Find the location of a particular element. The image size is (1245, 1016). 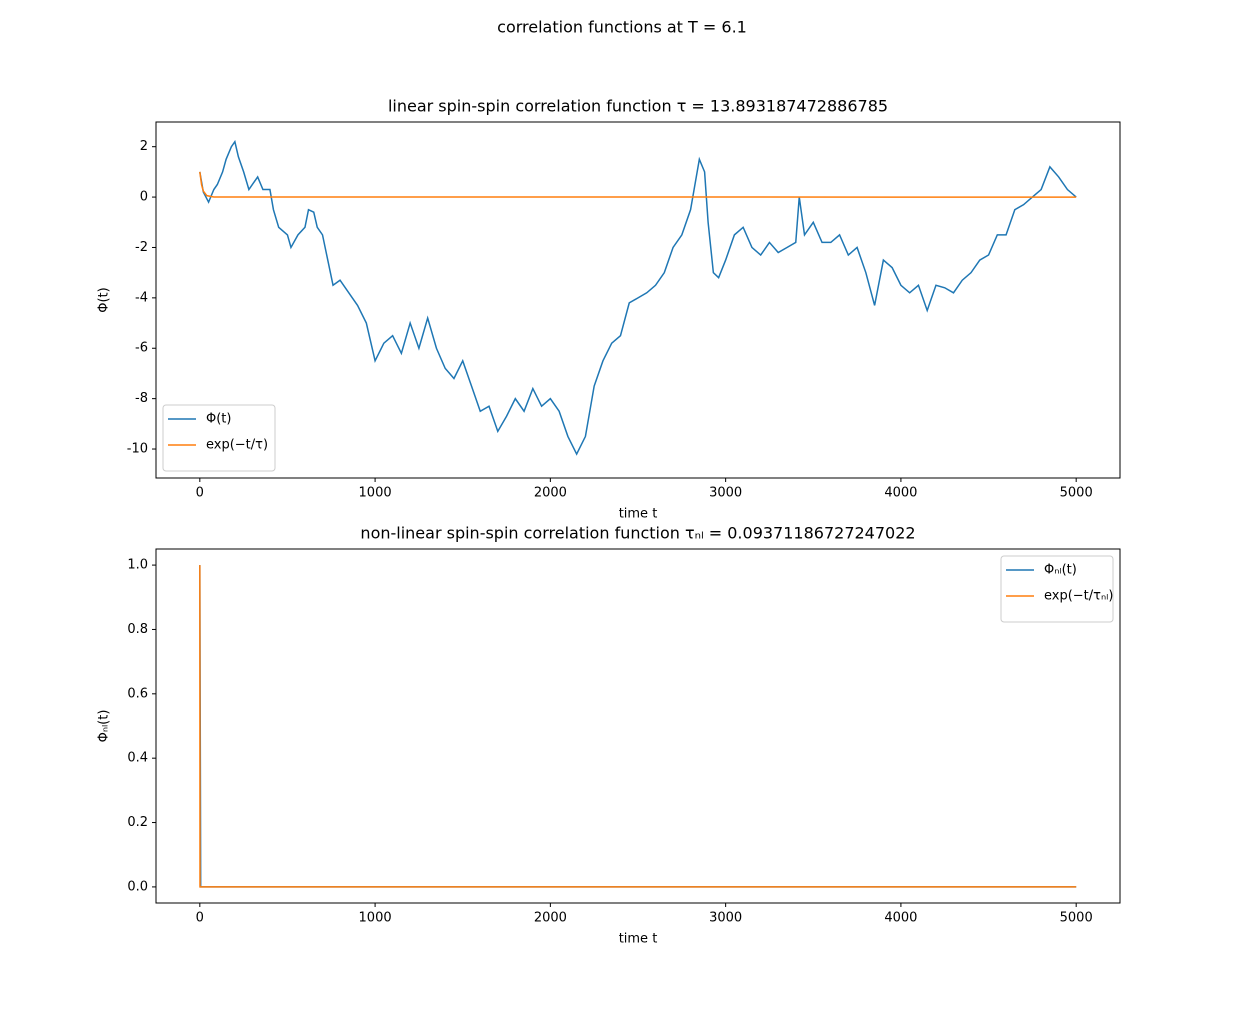

y-axis-label: Φₙₗ(t) is located at coordinates (104, 726).